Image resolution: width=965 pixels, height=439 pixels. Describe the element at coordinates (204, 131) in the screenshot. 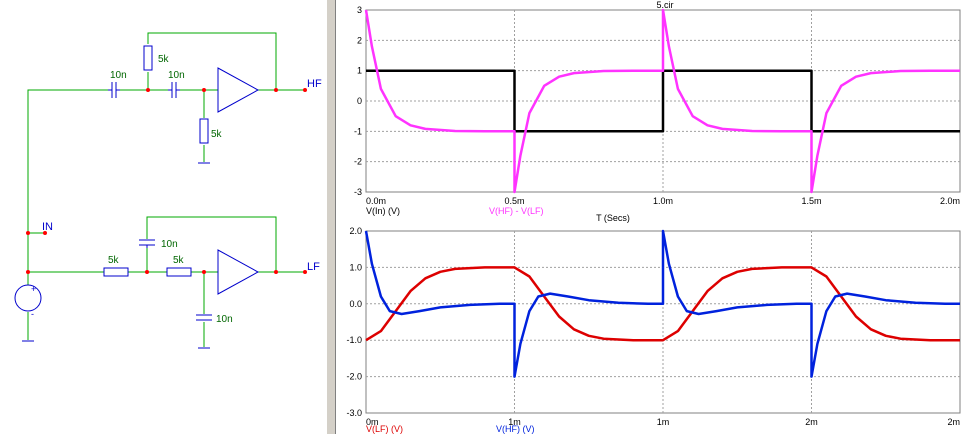

I see `hf-resistor-bottom` at that location.